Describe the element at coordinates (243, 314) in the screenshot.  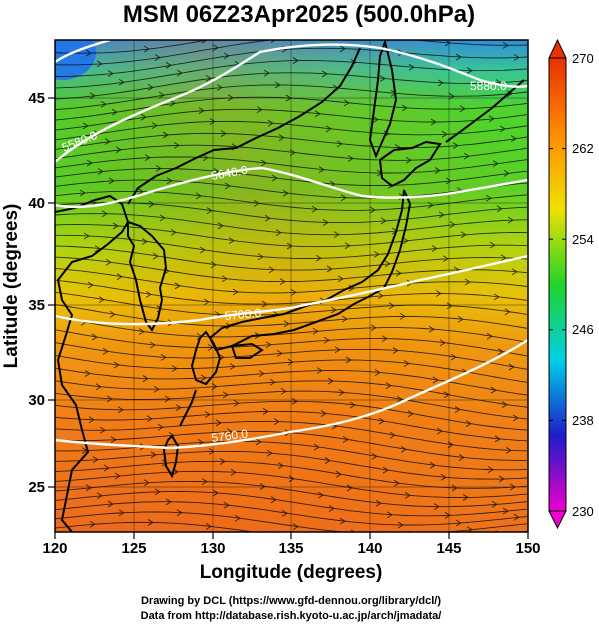
I see `contour-label: 5700.0` at that location.